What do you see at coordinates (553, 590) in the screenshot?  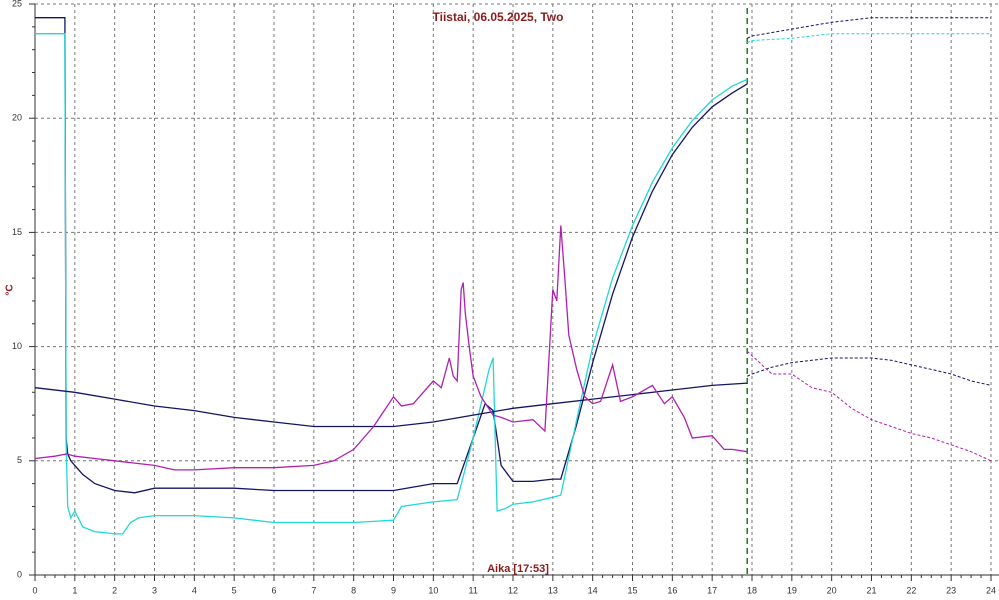 I see `x-tick-label: 13` at bounding box center [553, 590].